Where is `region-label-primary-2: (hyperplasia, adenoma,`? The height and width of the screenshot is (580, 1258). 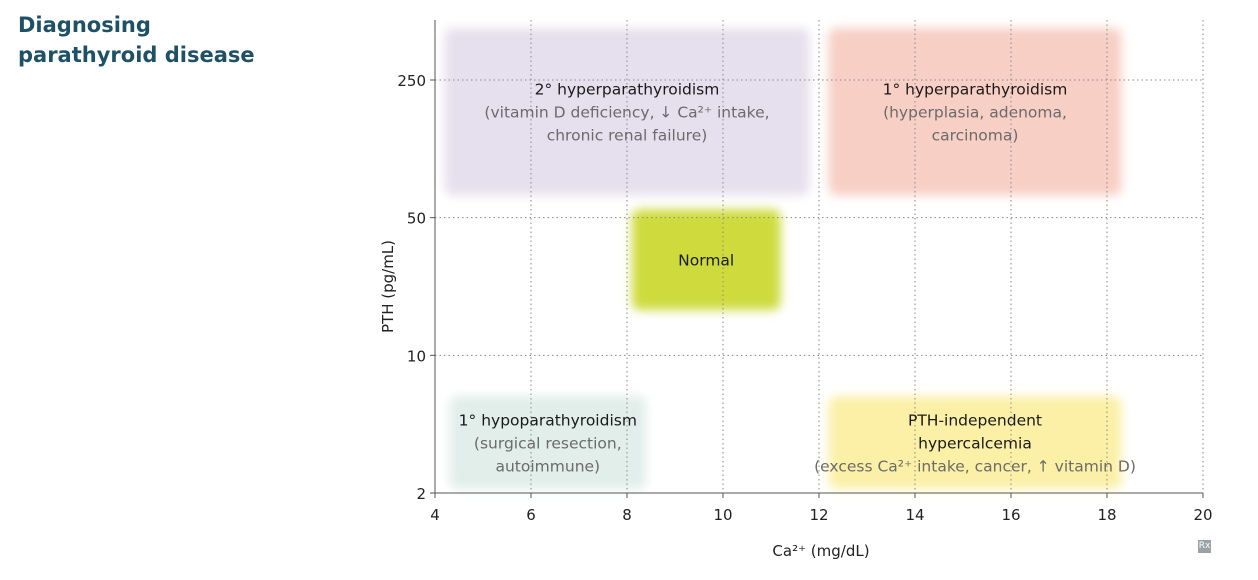 region-label-primary-2: (hyperplasia, adenoma, is located at coordinates (975, 113).